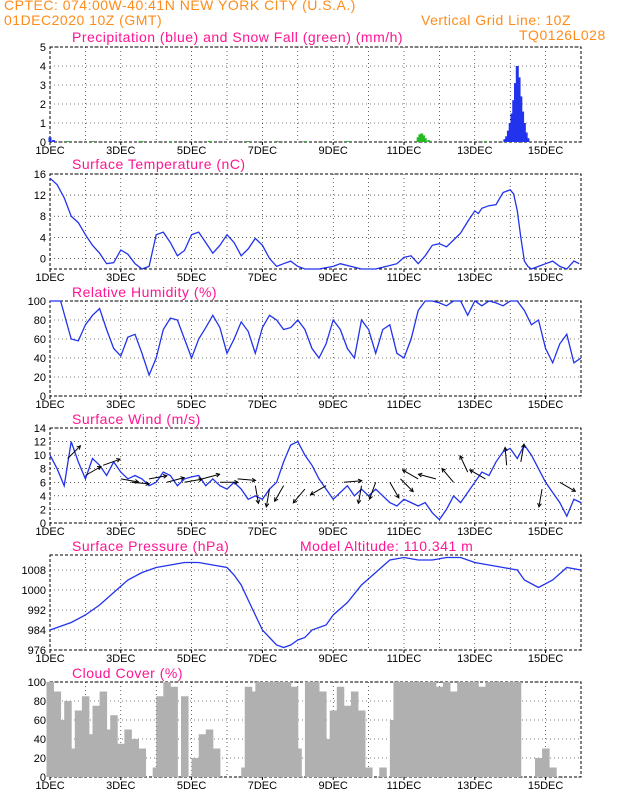  I want to click on cloud-xtick-label: 5DEC, so click(191, 786).